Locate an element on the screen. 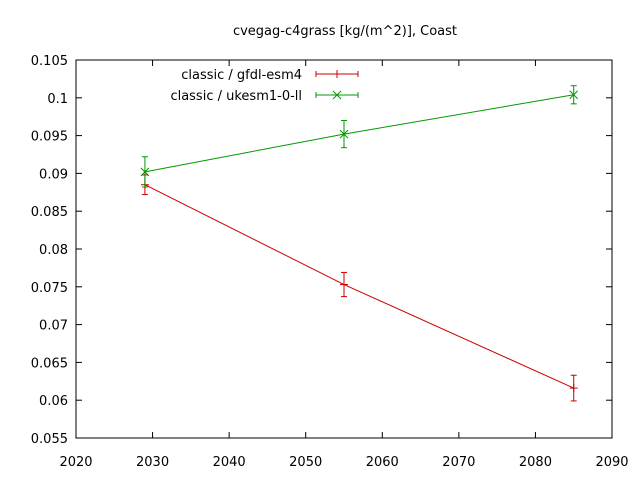  y-tick-label-10: 0.105 is located at coordinates (49, 61).